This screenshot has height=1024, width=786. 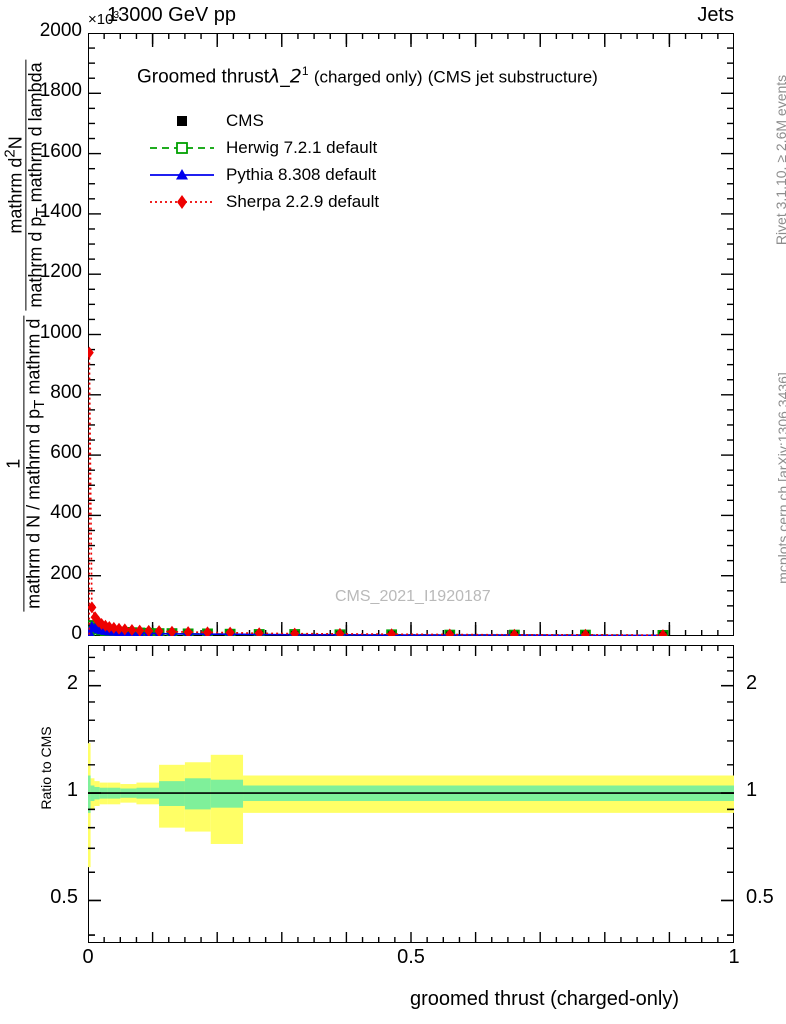 I want to click on ratio-y-axis-title: Ratio to CMS, so click(x=46, y=768).